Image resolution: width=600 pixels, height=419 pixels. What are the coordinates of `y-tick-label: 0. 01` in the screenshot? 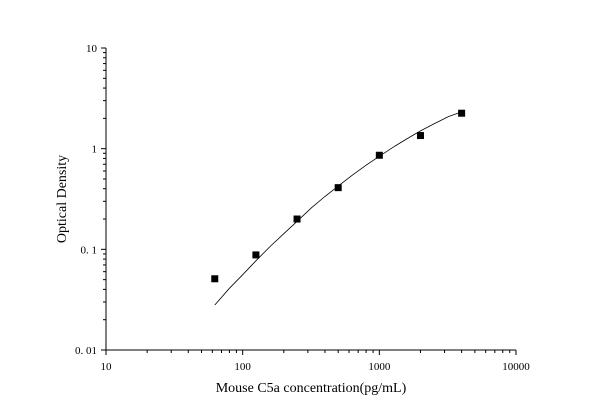 It's located at (86, 351).